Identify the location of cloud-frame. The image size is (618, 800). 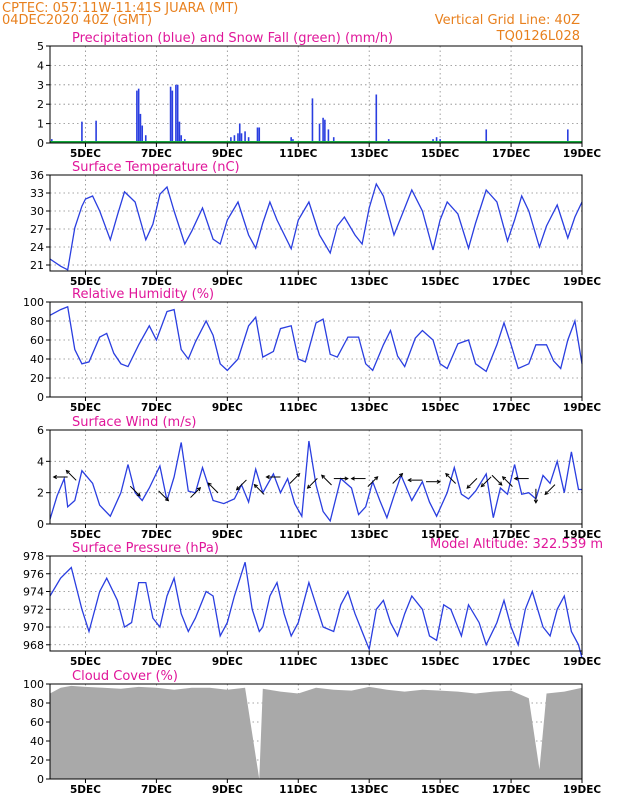
(316, 731).